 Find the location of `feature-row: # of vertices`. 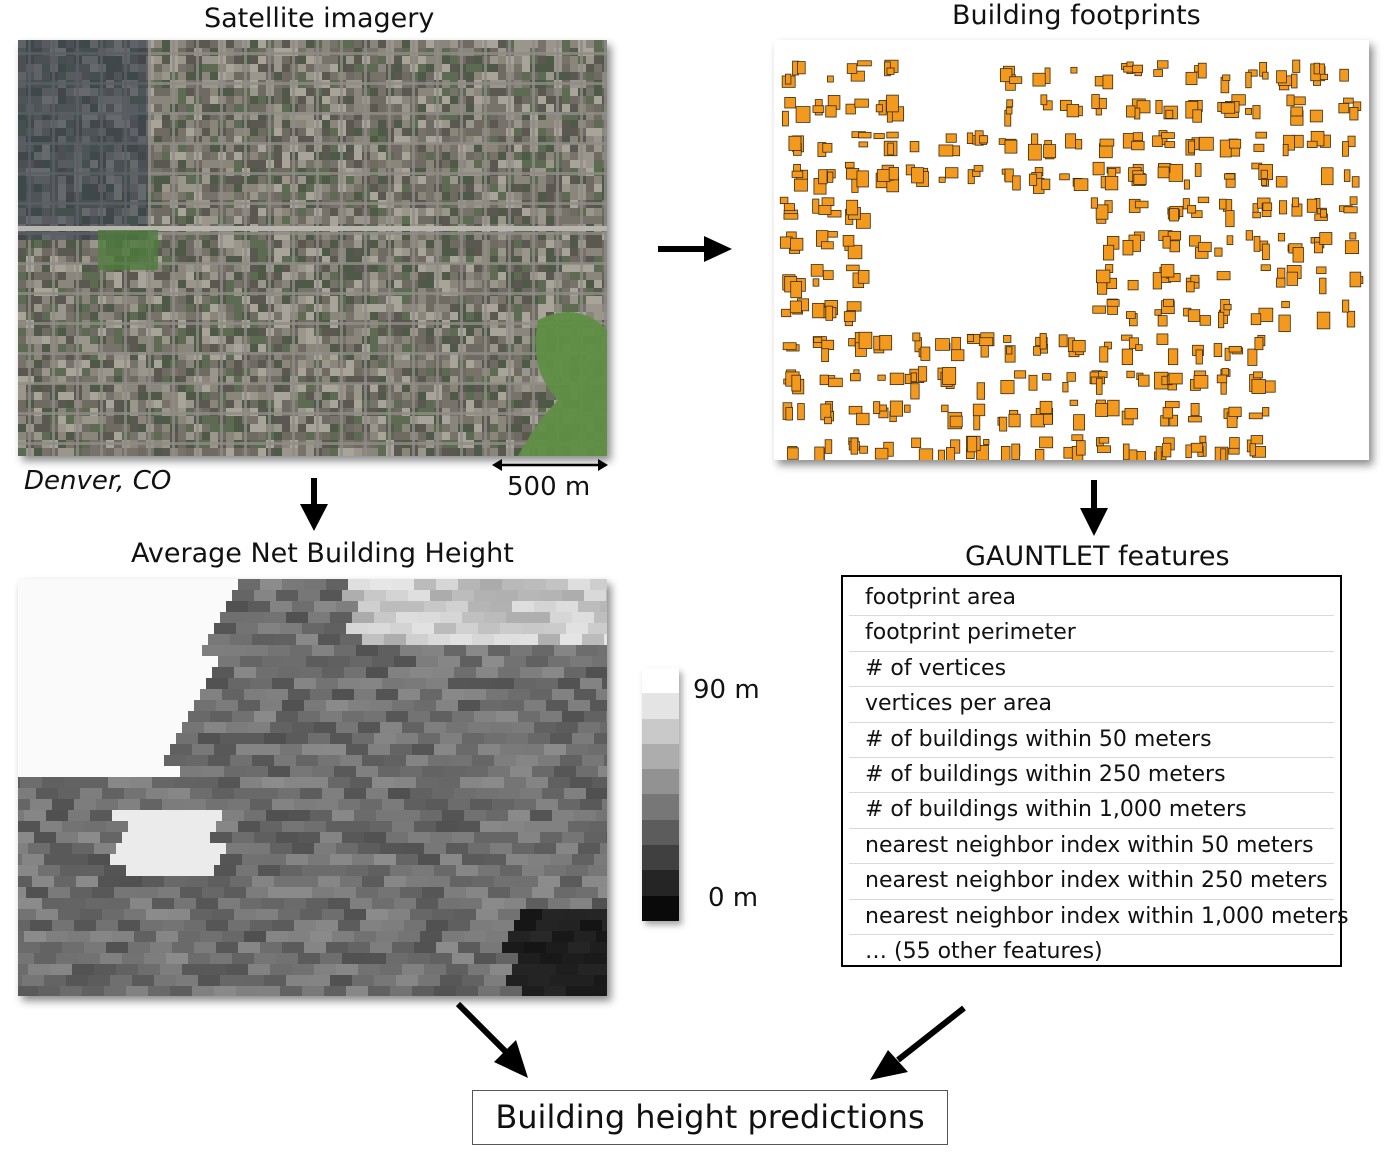

feature-row: # of vertices is located at coordinates (1091, 670).